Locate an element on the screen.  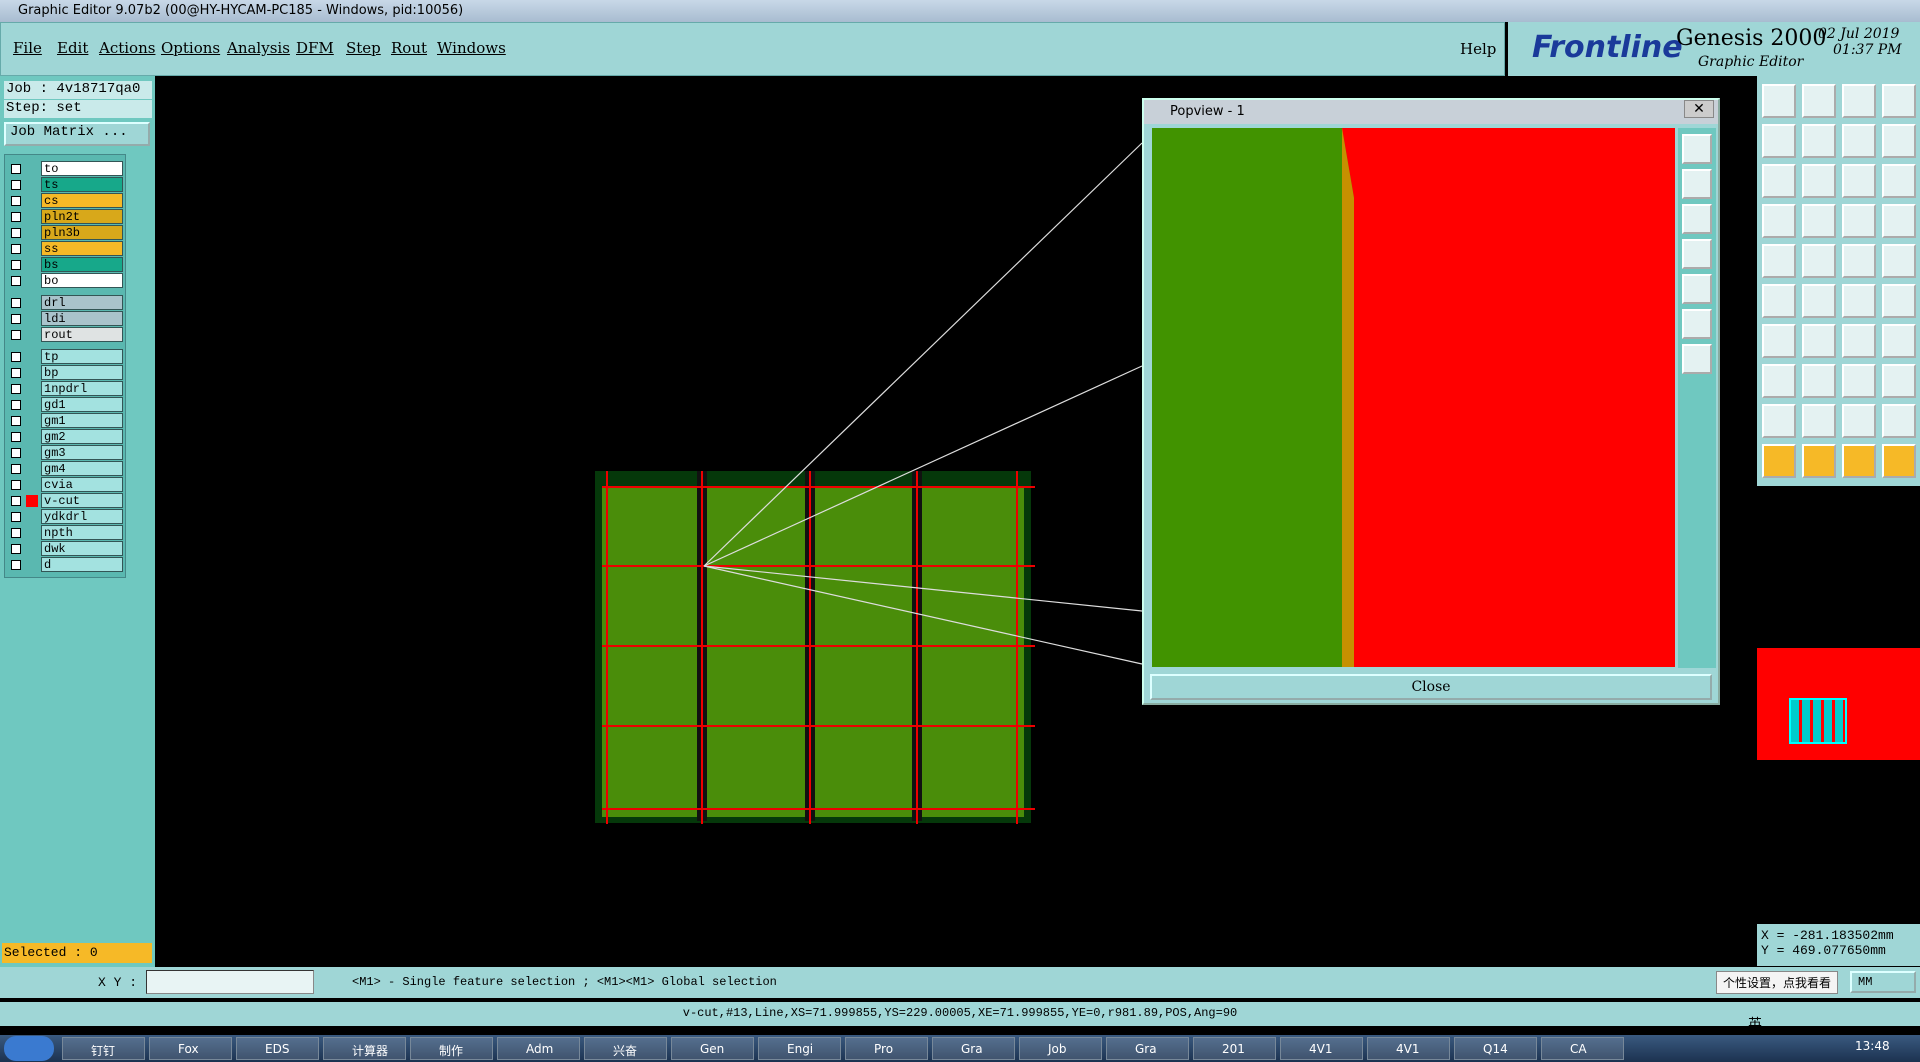
menu-item: Edit is located at coordinates (73, 48).